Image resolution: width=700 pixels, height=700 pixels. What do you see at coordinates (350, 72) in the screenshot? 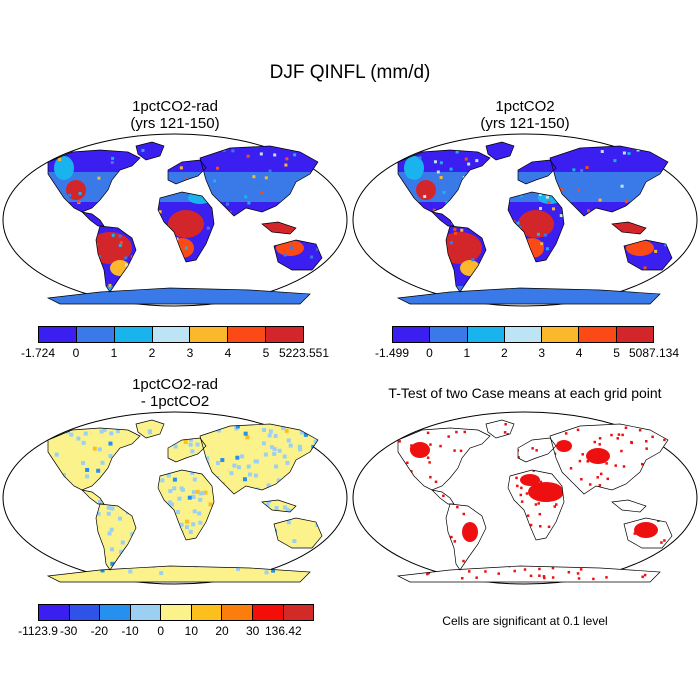
I see `figure-title: DJF QINFL (mm/d)` at bounding box center [350, 72].